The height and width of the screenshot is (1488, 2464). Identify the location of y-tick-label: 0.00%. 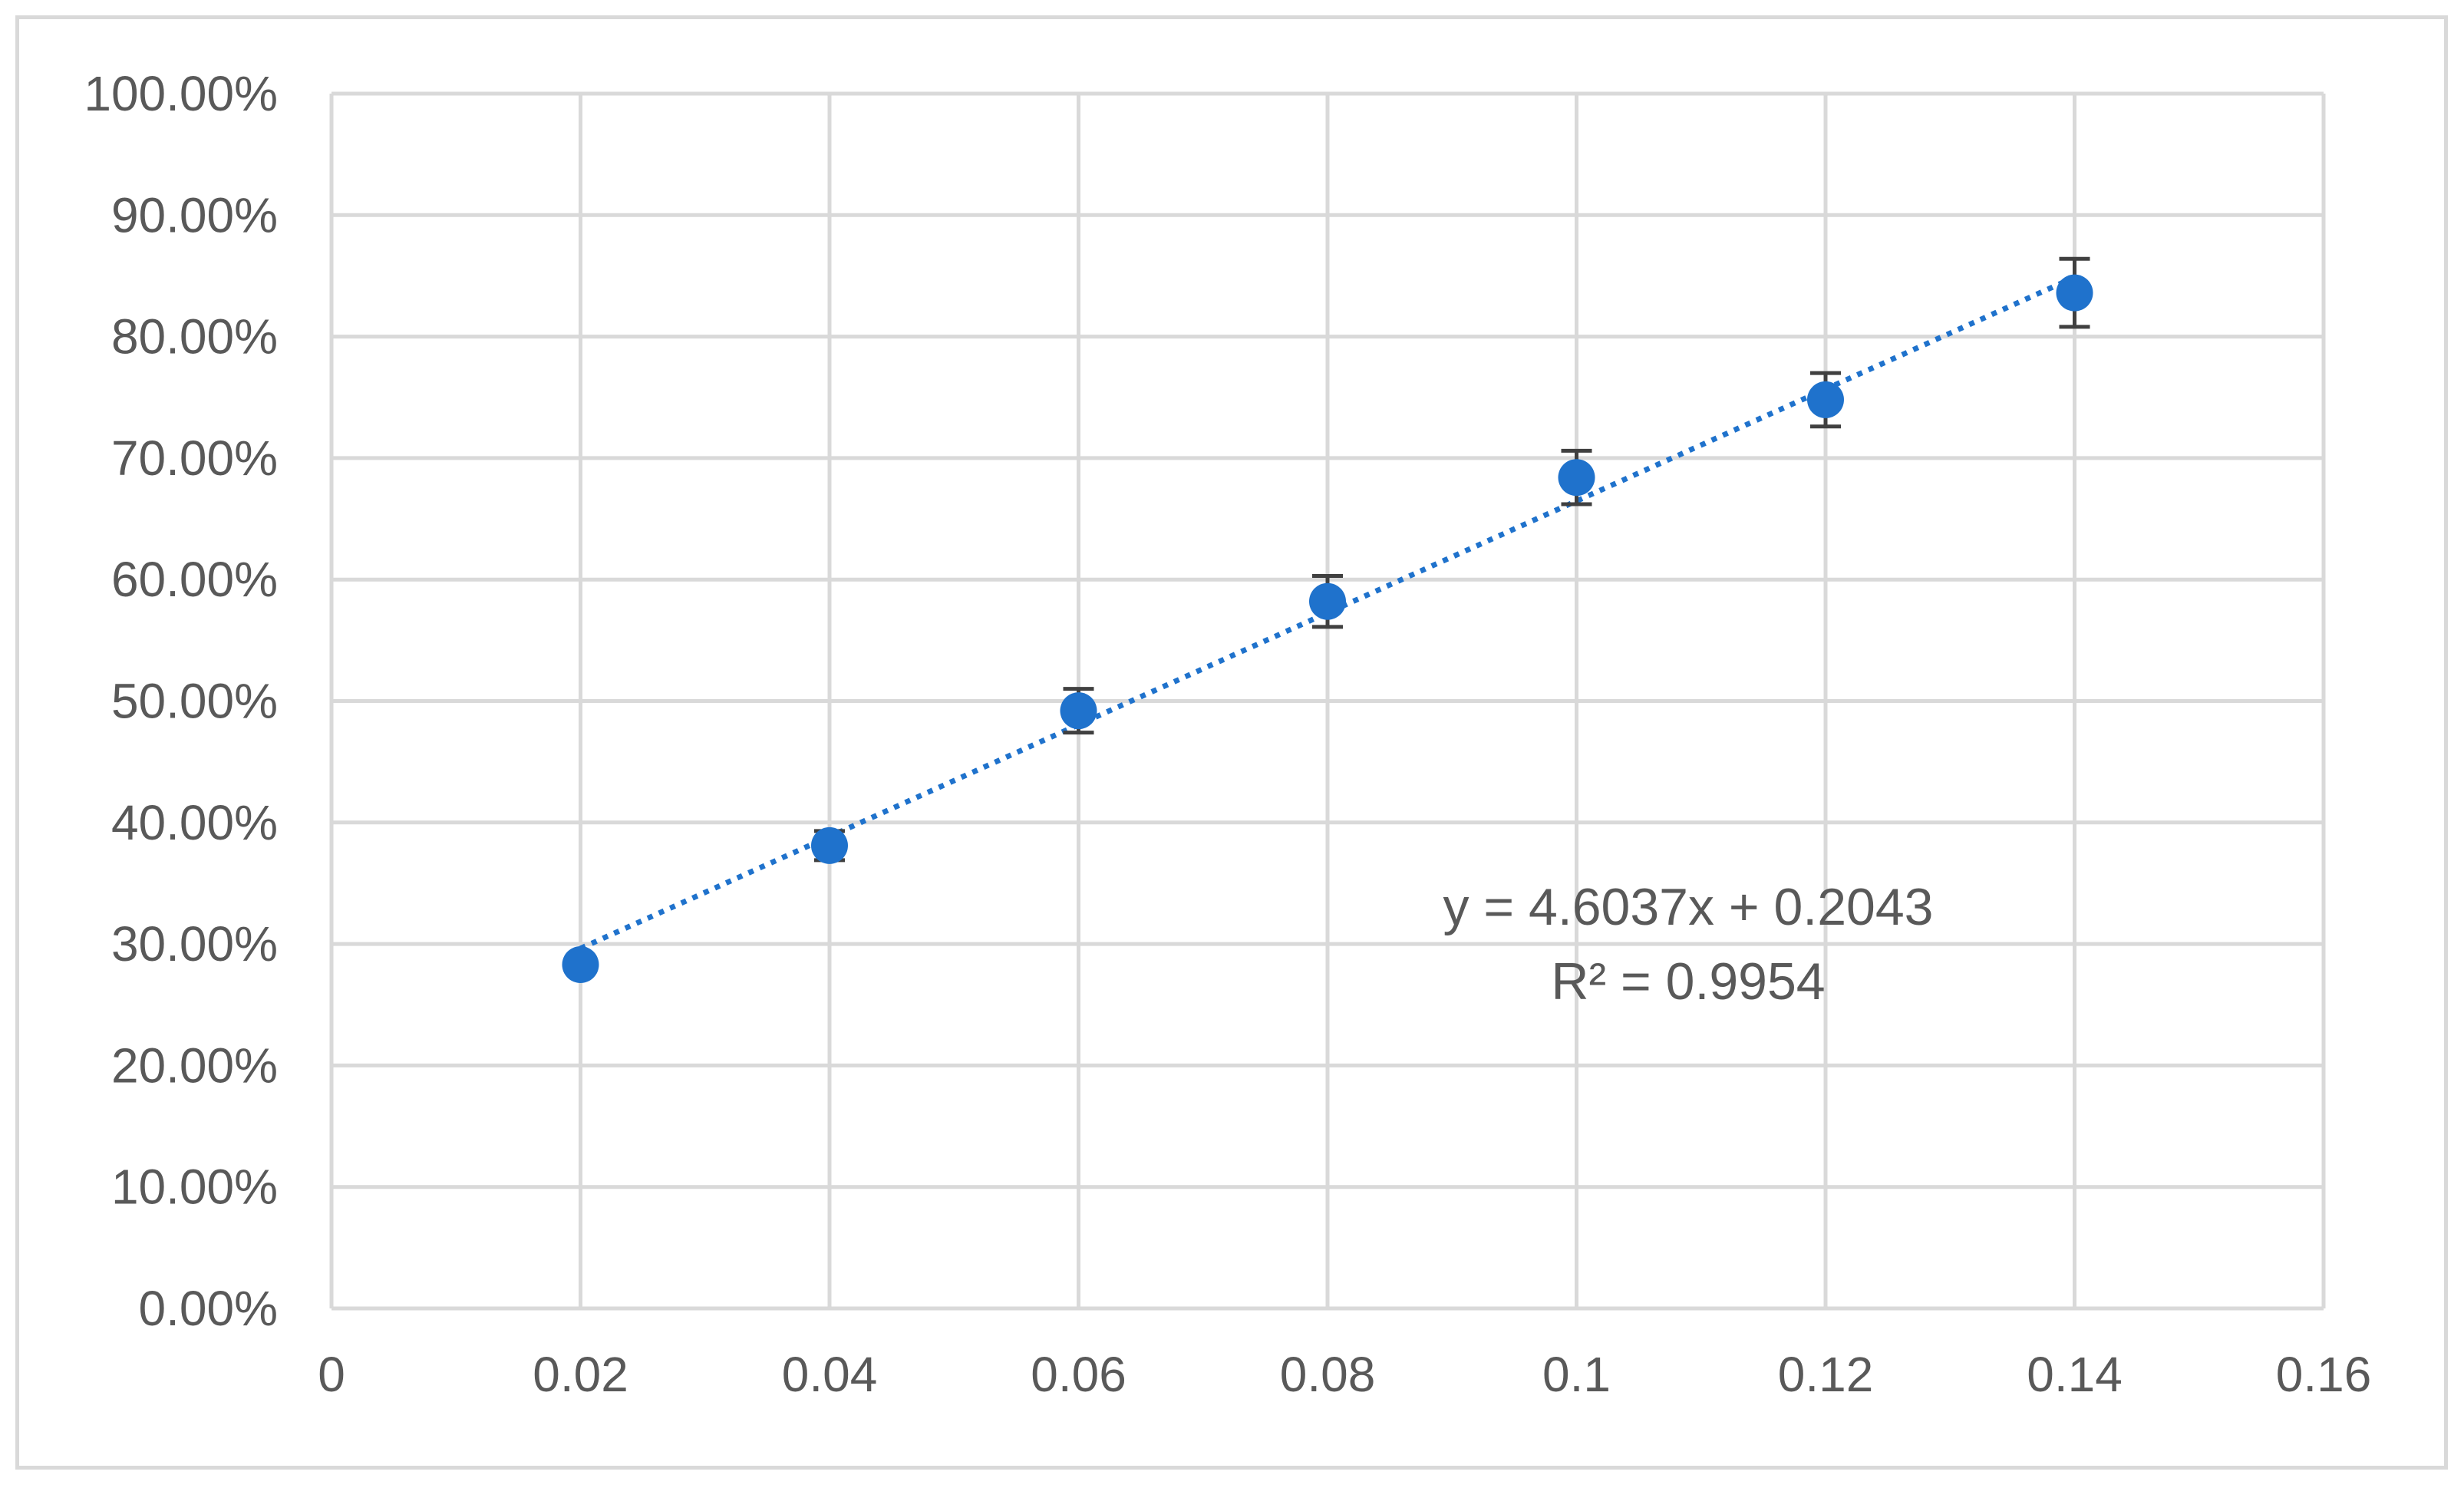
(208, 1308).